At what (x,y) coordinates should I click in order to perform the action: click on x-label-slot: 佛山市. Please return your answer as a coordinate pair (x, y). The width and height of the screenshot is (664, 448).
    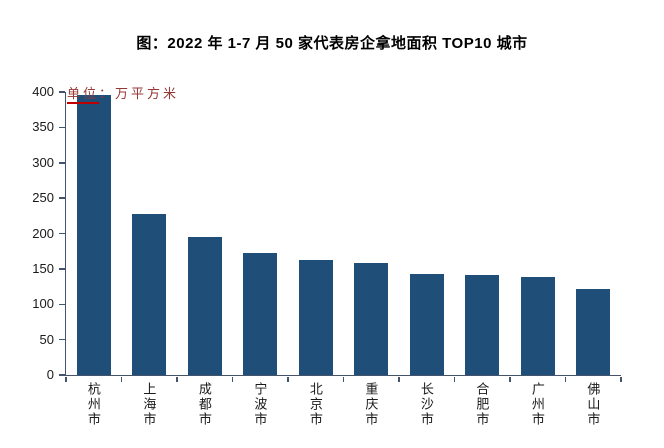
    Looking at the image, I should click on (593, 404).